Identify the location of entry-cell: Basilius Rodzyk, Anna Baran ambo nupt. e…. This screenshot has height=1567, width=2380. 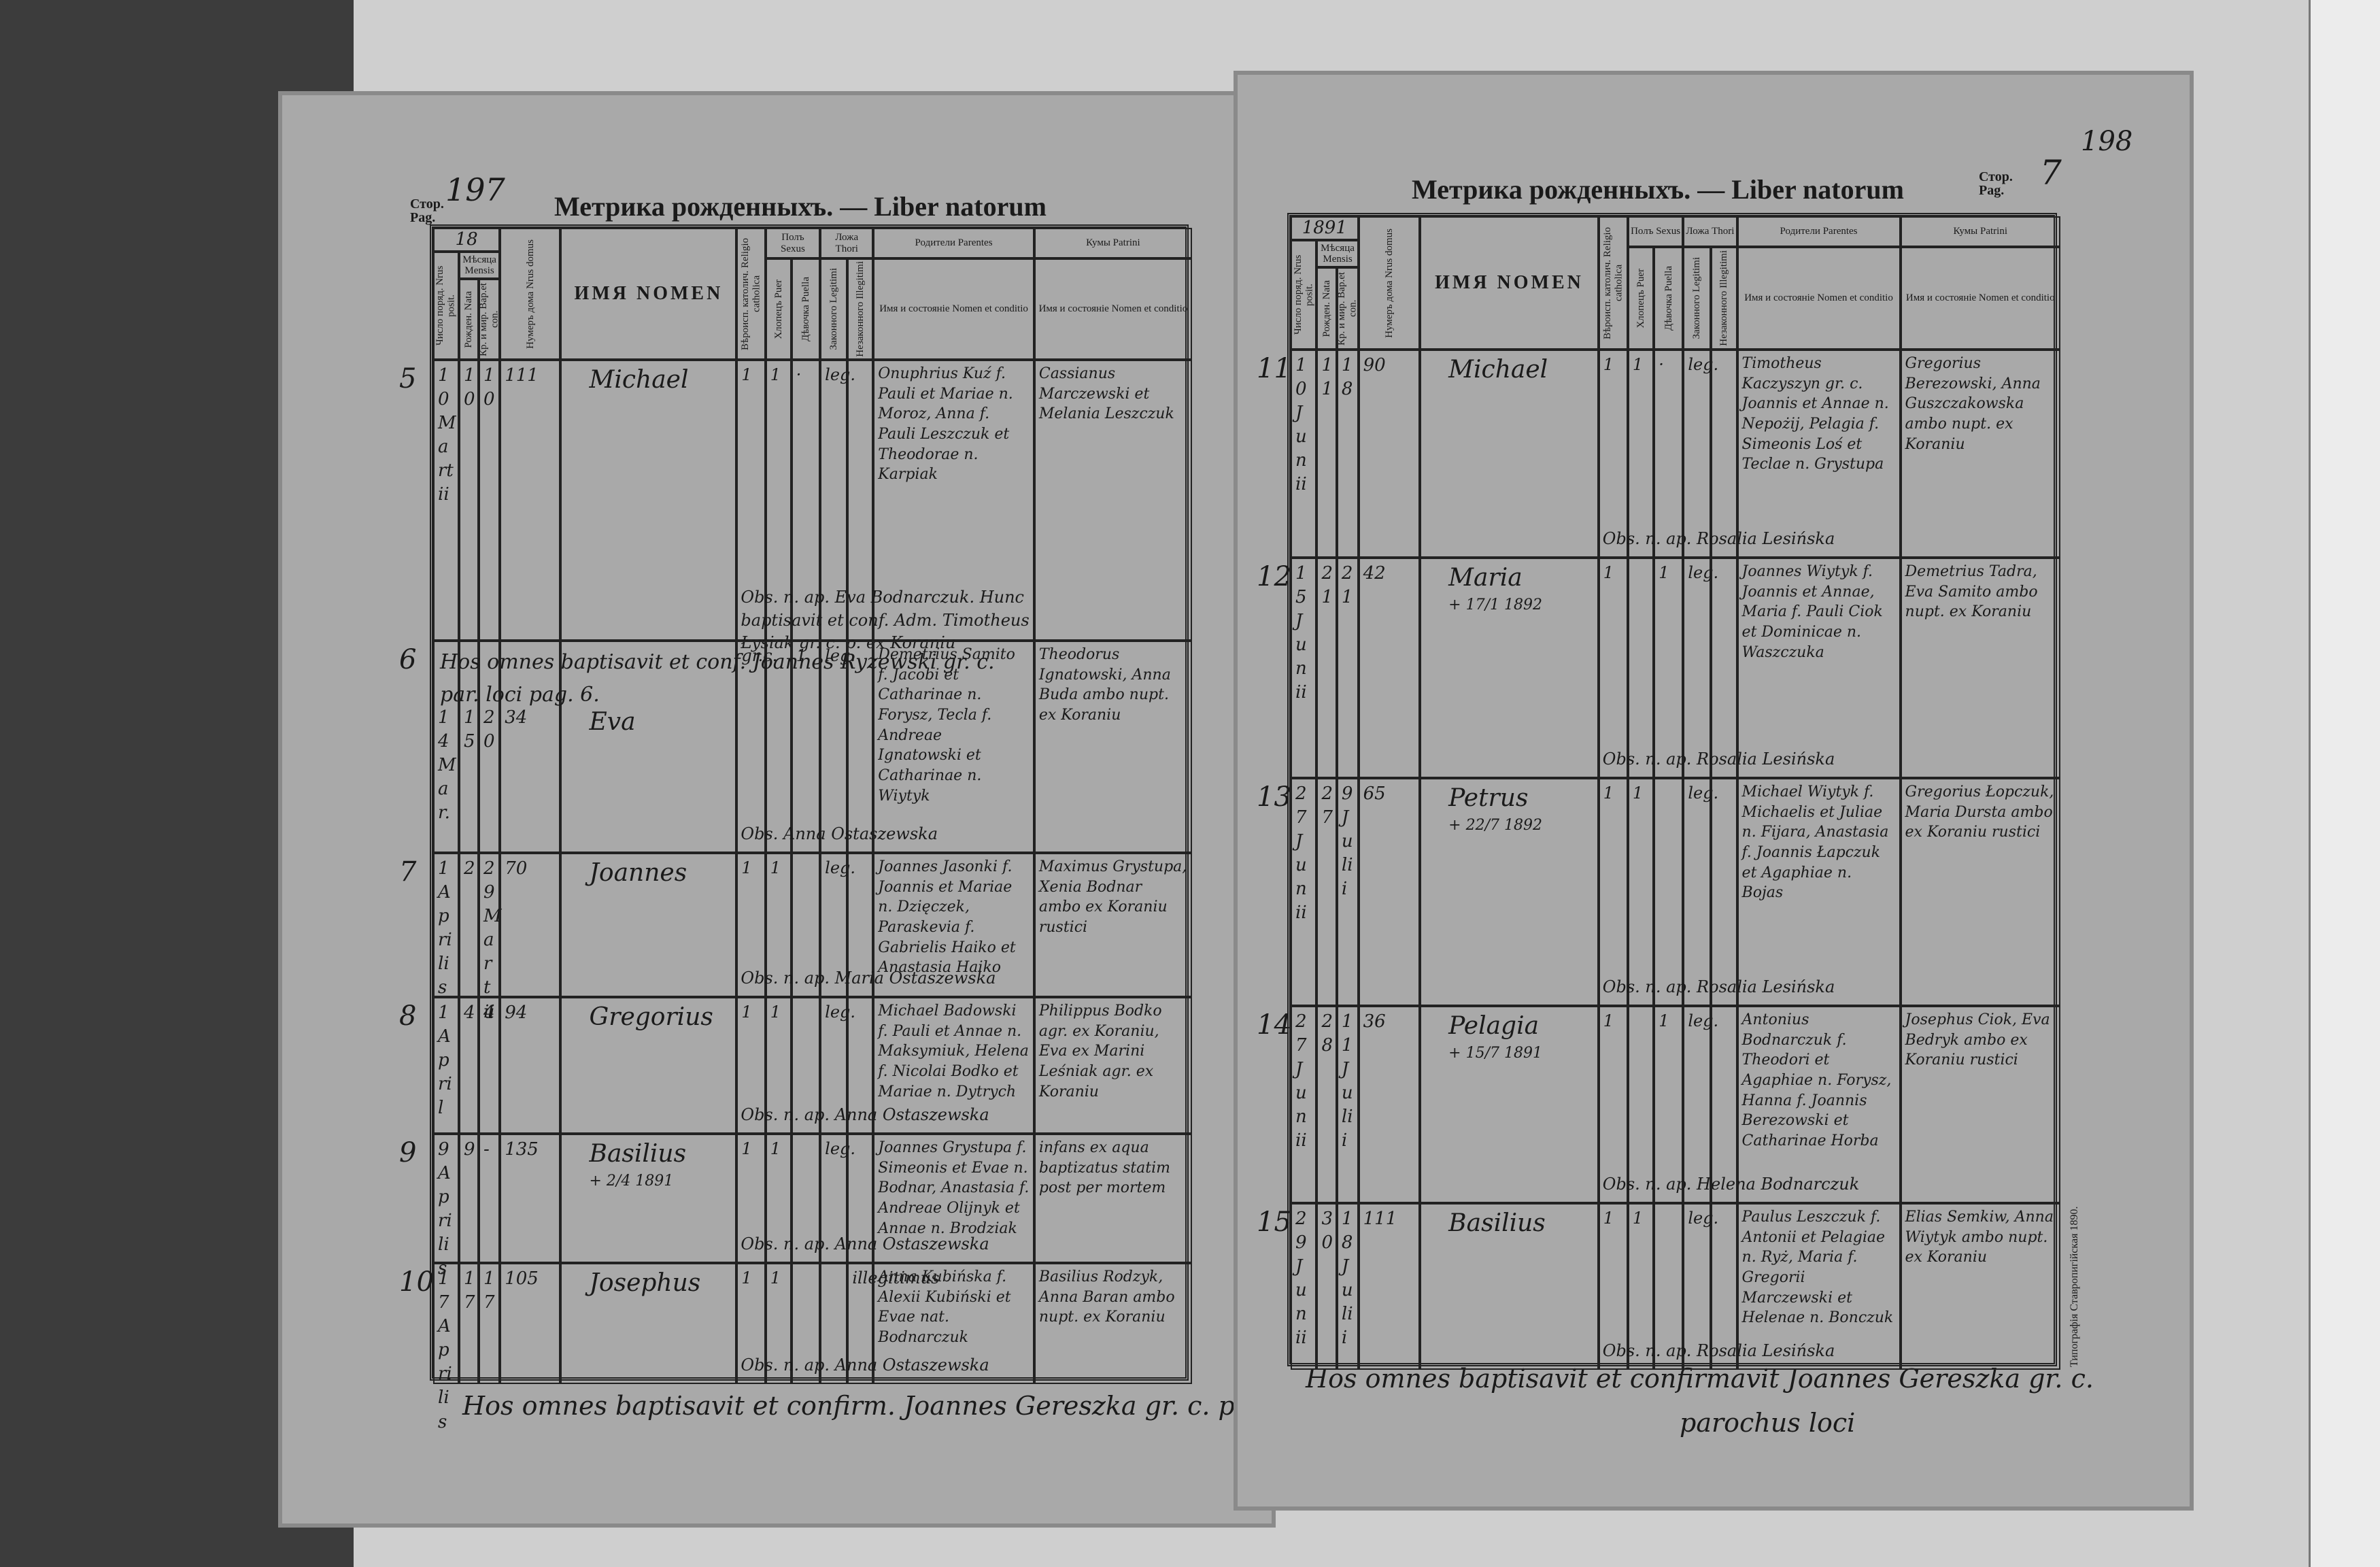
(1113, 1323).